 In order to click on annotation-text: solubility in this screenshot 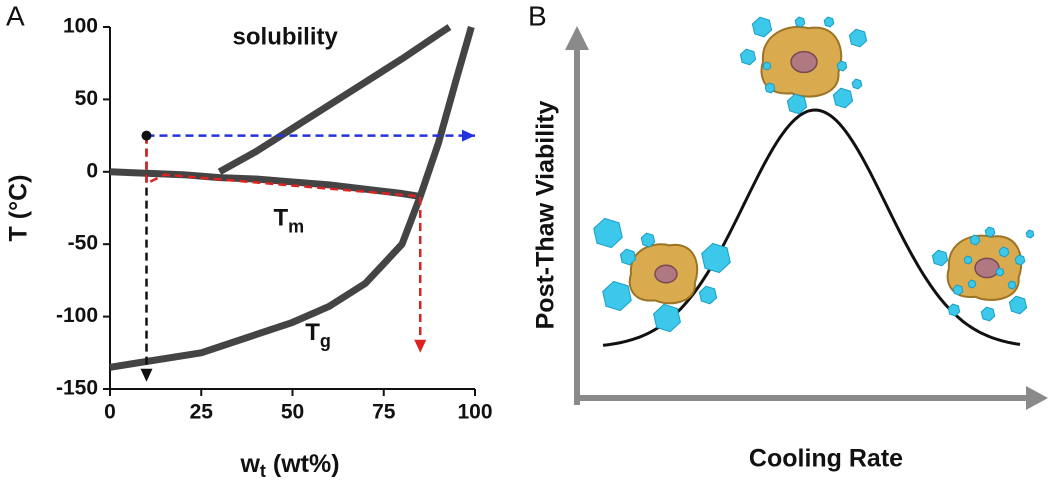, I will do `click(286, 37)`.